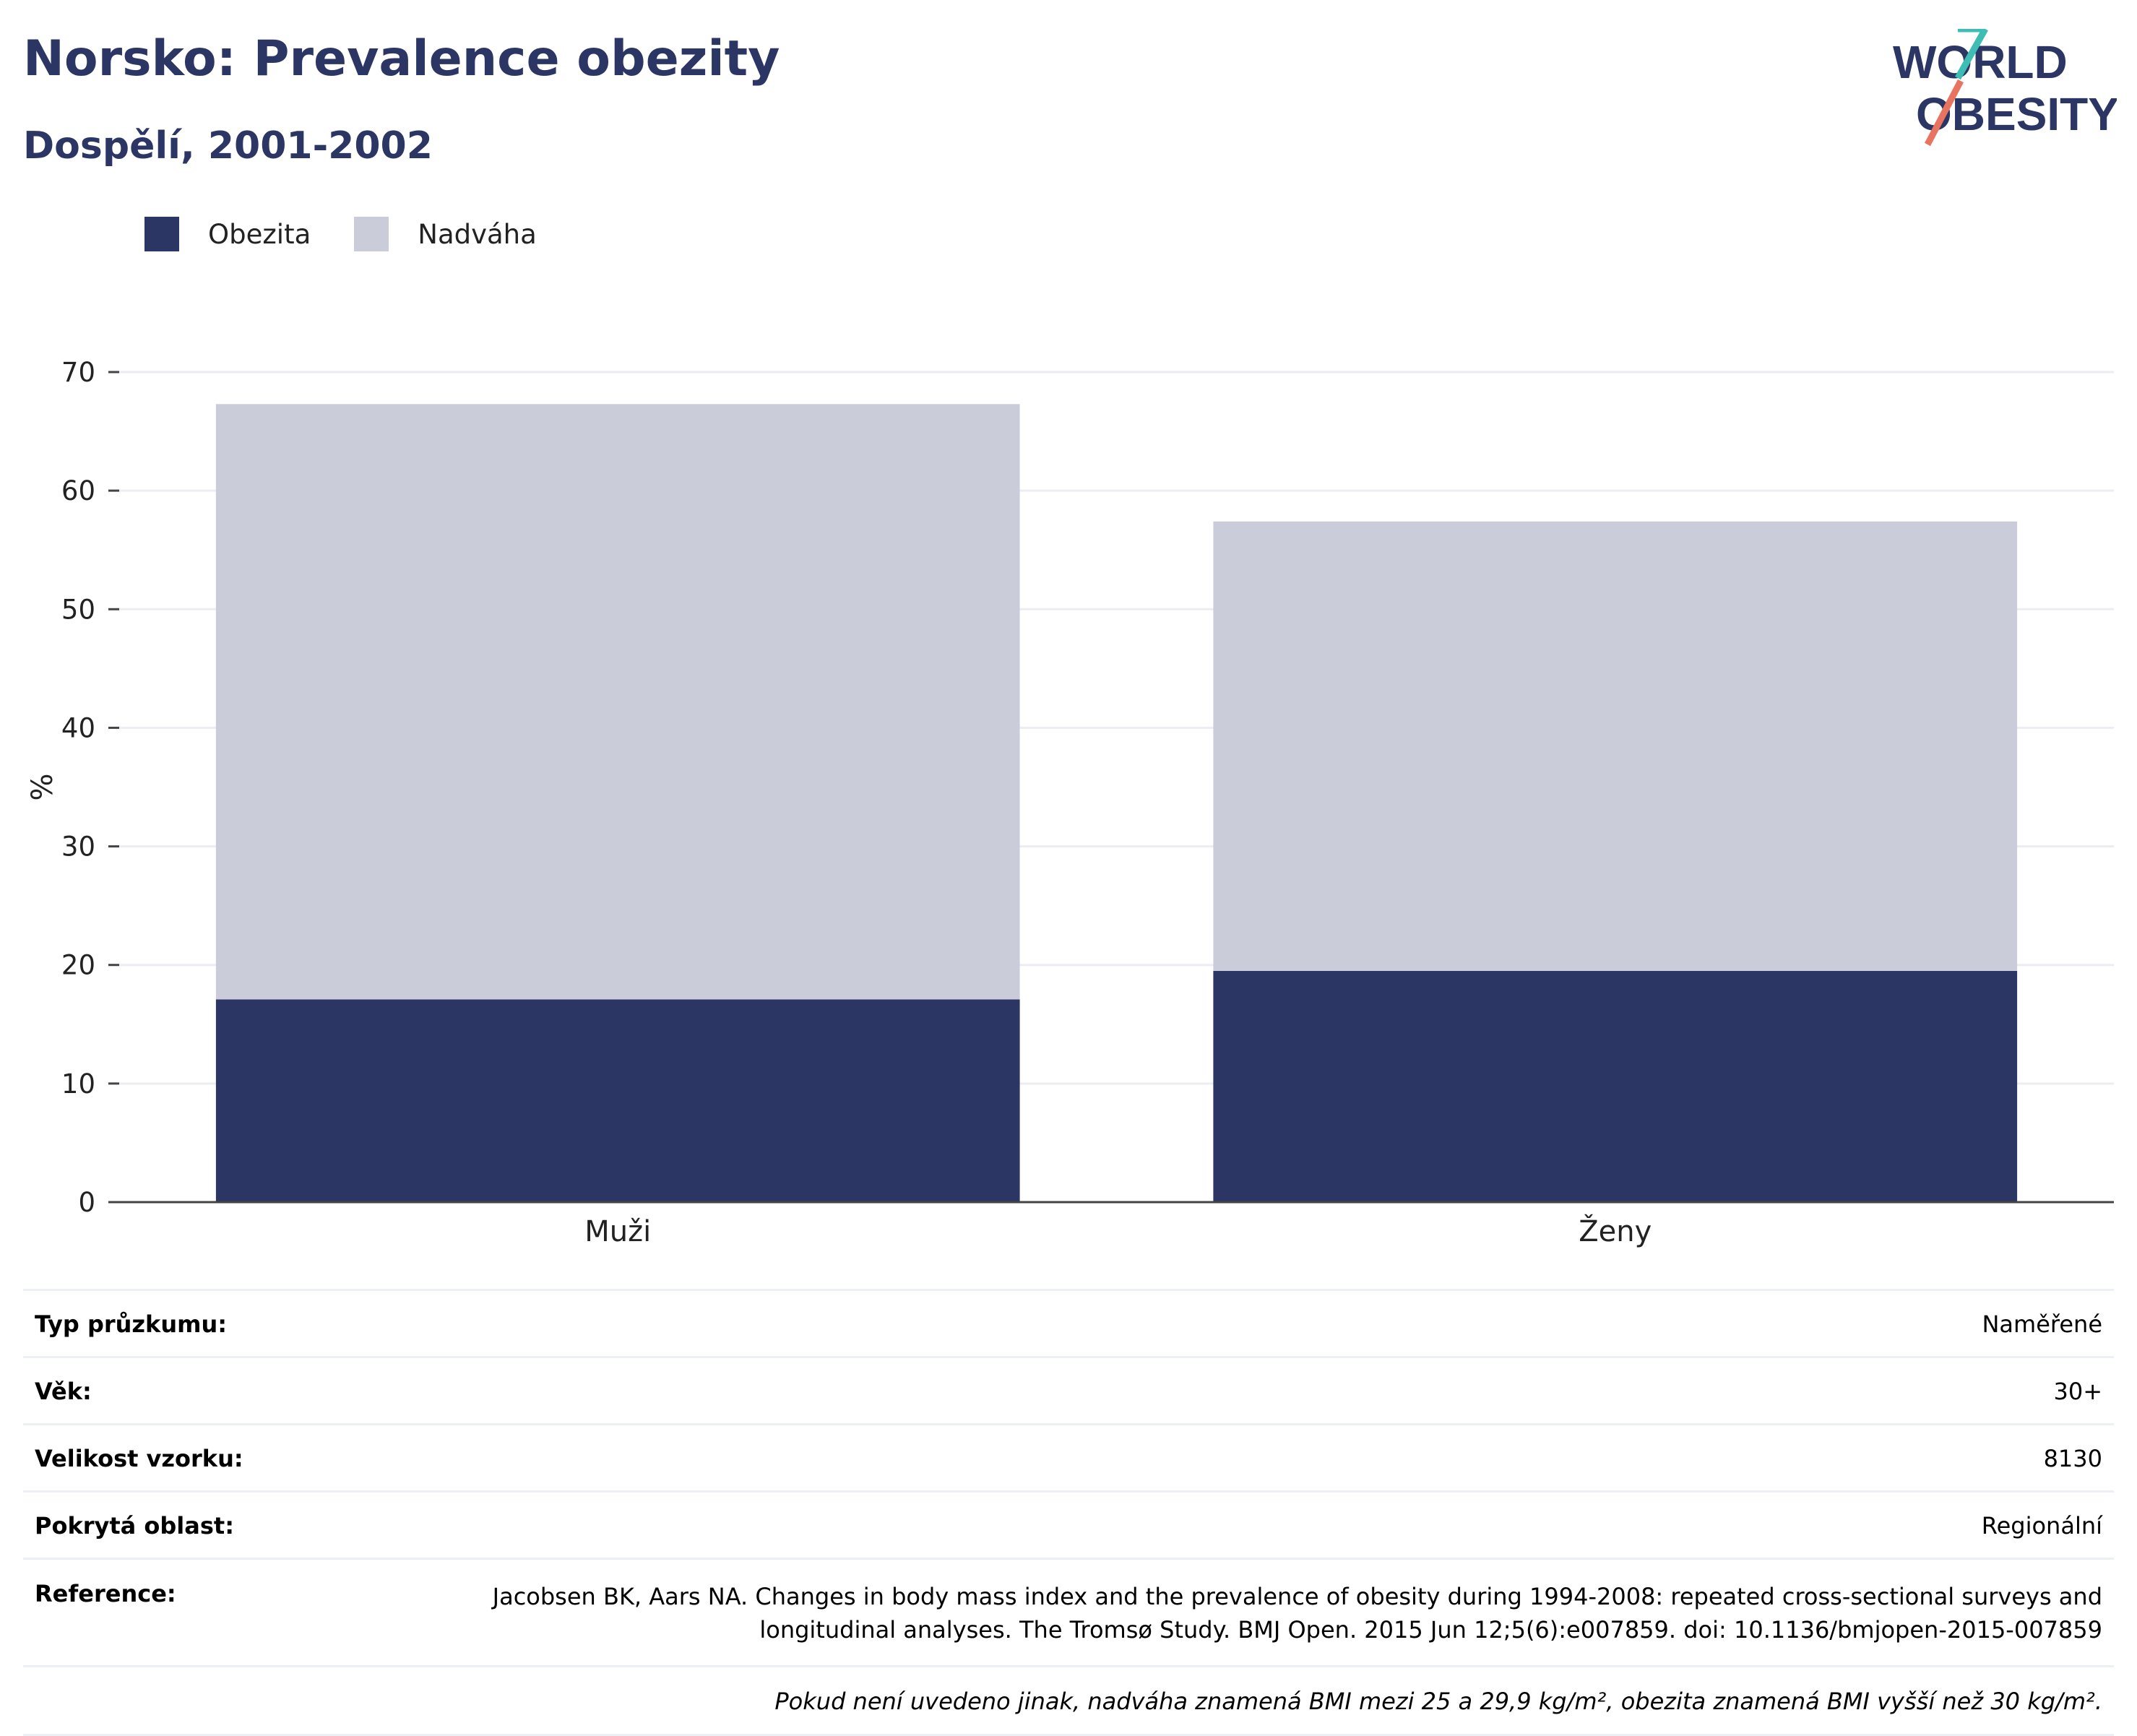  What do you see at coordinates (617, 1231) in the screenshot?
I see `x-tick-label: Muži` at bounding box center [617, 1231].